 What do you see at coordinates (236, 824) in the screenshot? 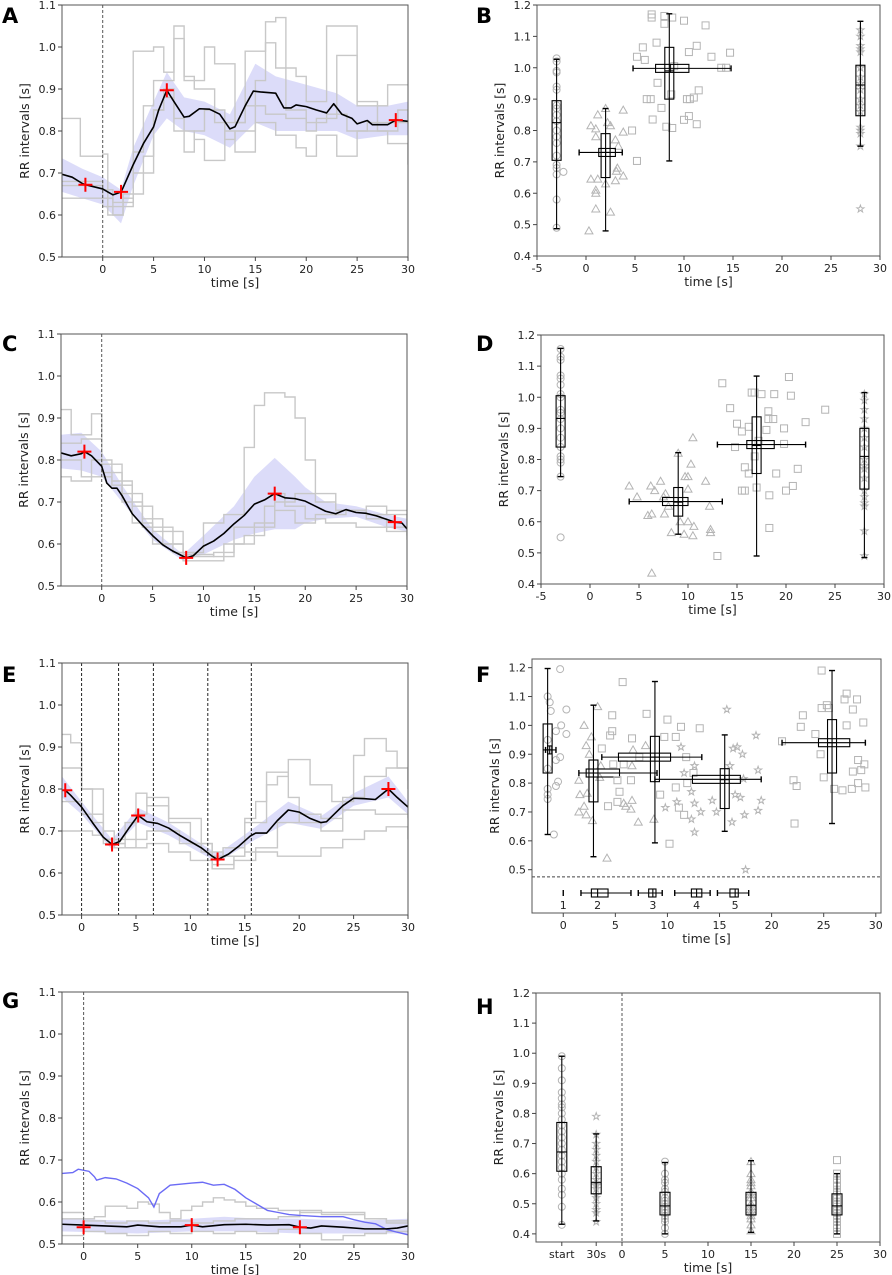
I see `mean-line` at bounding box center [236, 824].